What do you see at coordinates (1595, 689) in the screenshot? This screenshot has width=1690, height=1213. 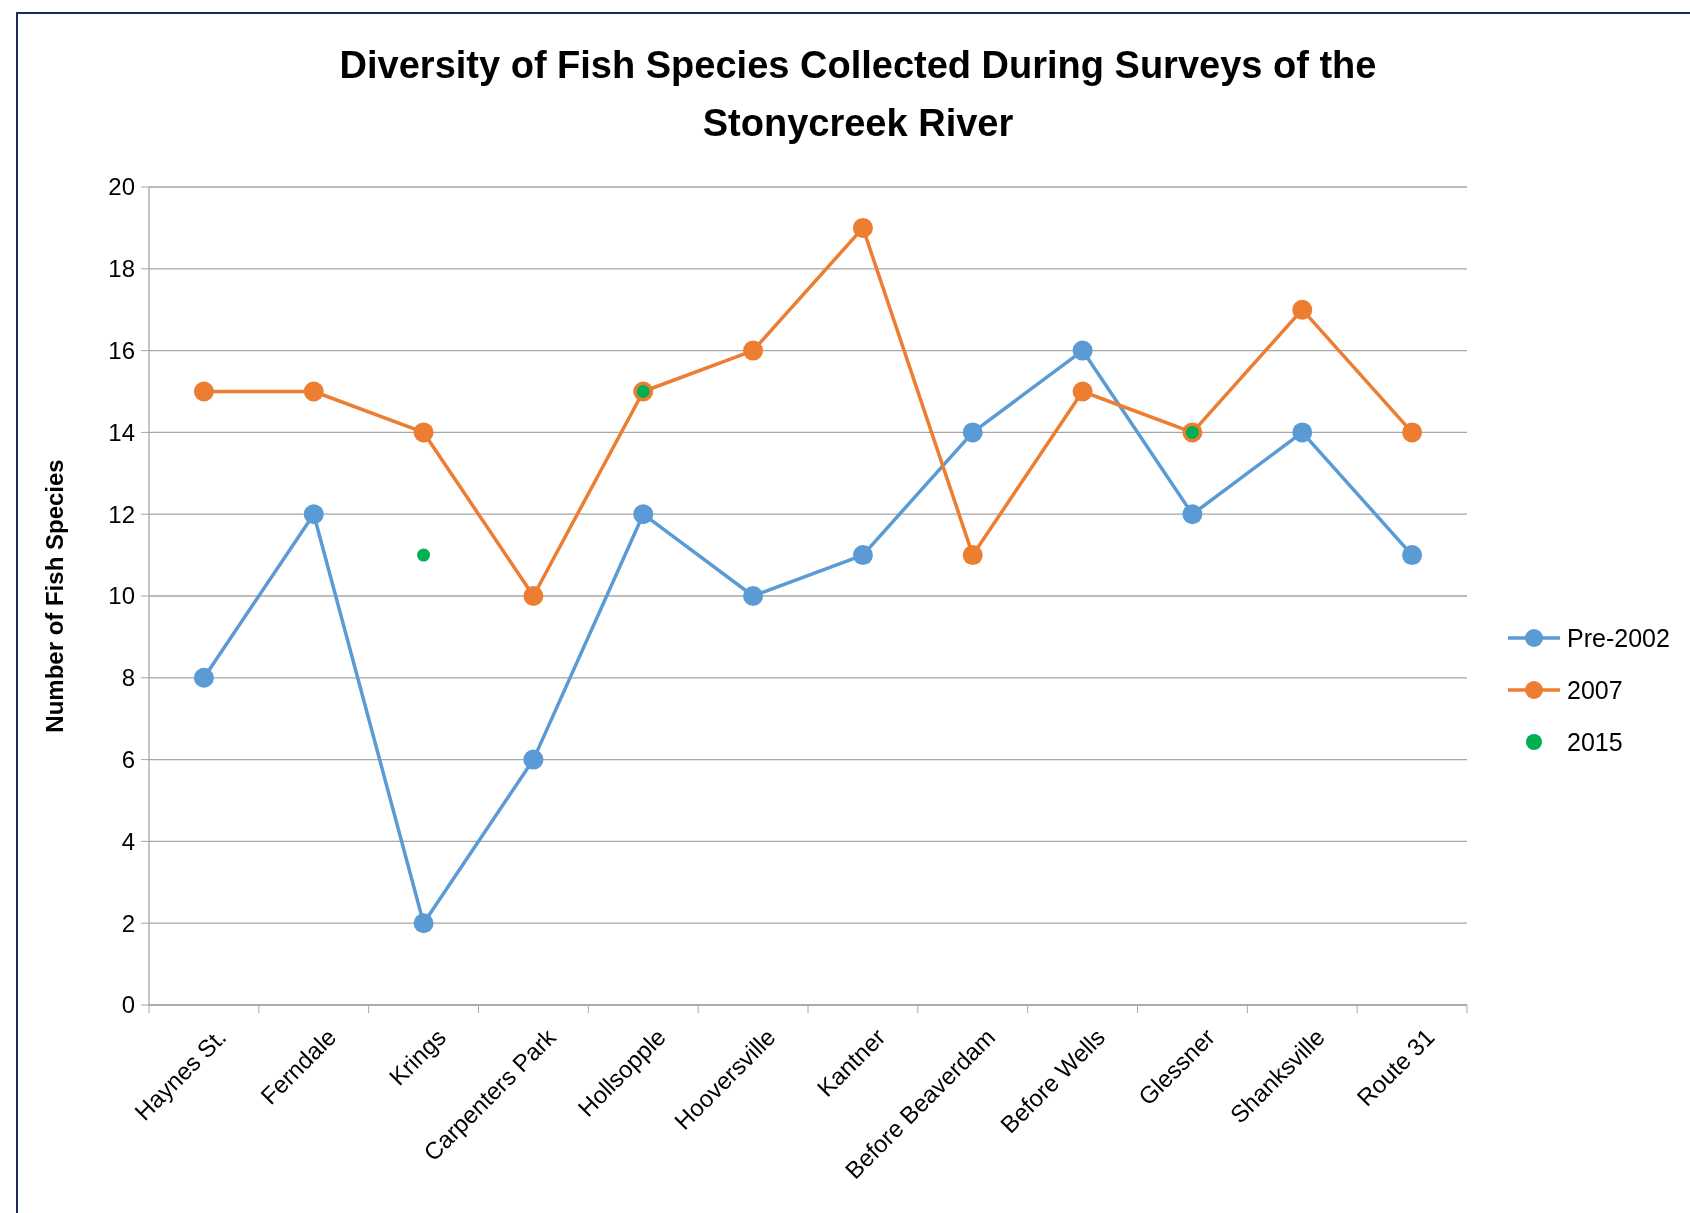 I see `legend-label: 2007` at bounding box center [1595, 689].